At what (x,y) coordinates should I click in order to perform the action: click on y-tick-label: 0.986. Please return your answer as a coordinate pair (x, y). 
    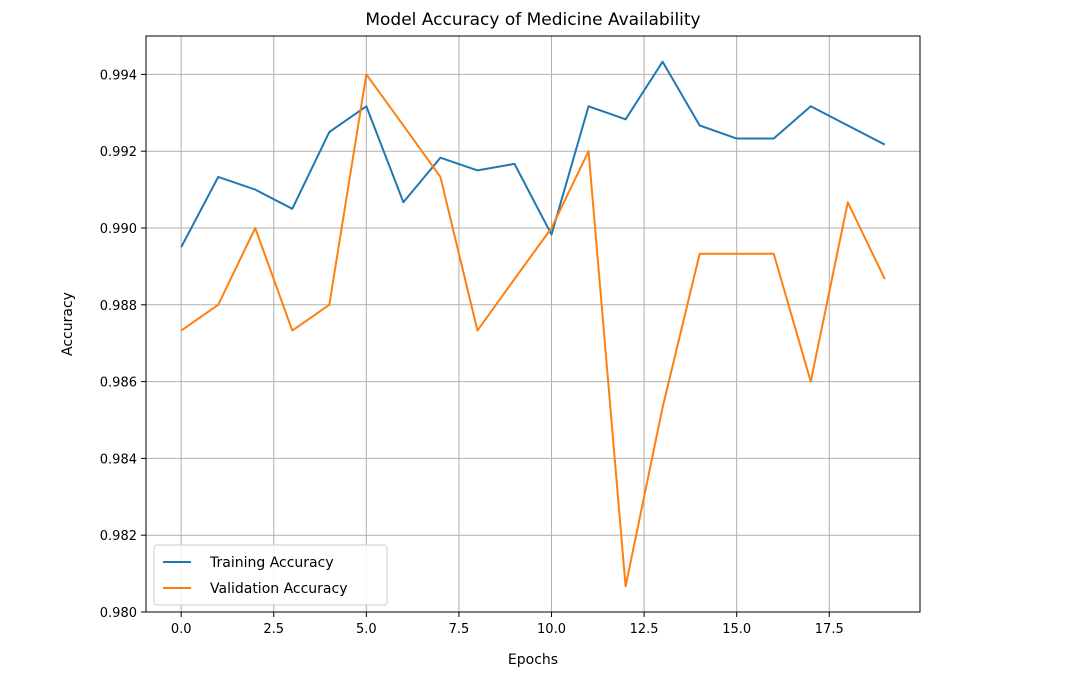
    Looking at the image, I should click on (118, 383).